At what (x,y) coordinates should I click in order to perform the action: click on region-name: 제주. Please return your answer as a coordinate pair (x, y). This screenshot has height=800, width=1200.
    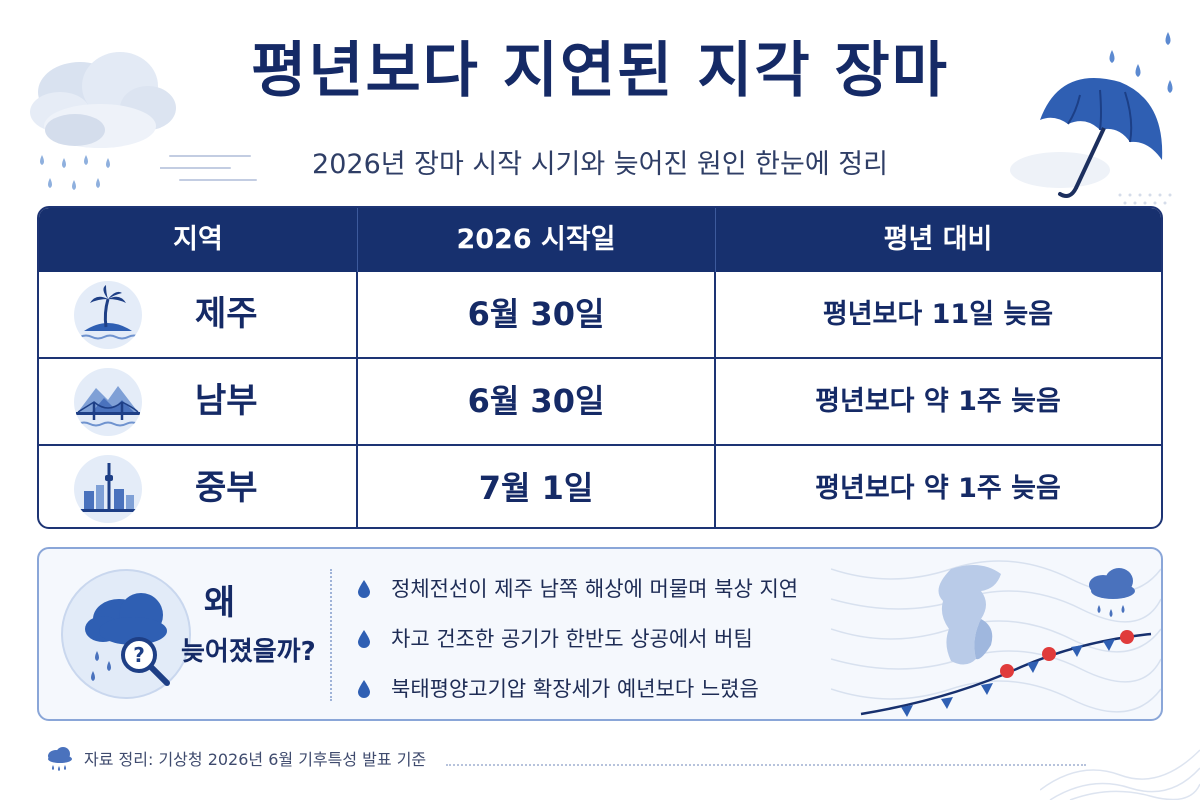
    Looking at the image, I should click on (226, 314).